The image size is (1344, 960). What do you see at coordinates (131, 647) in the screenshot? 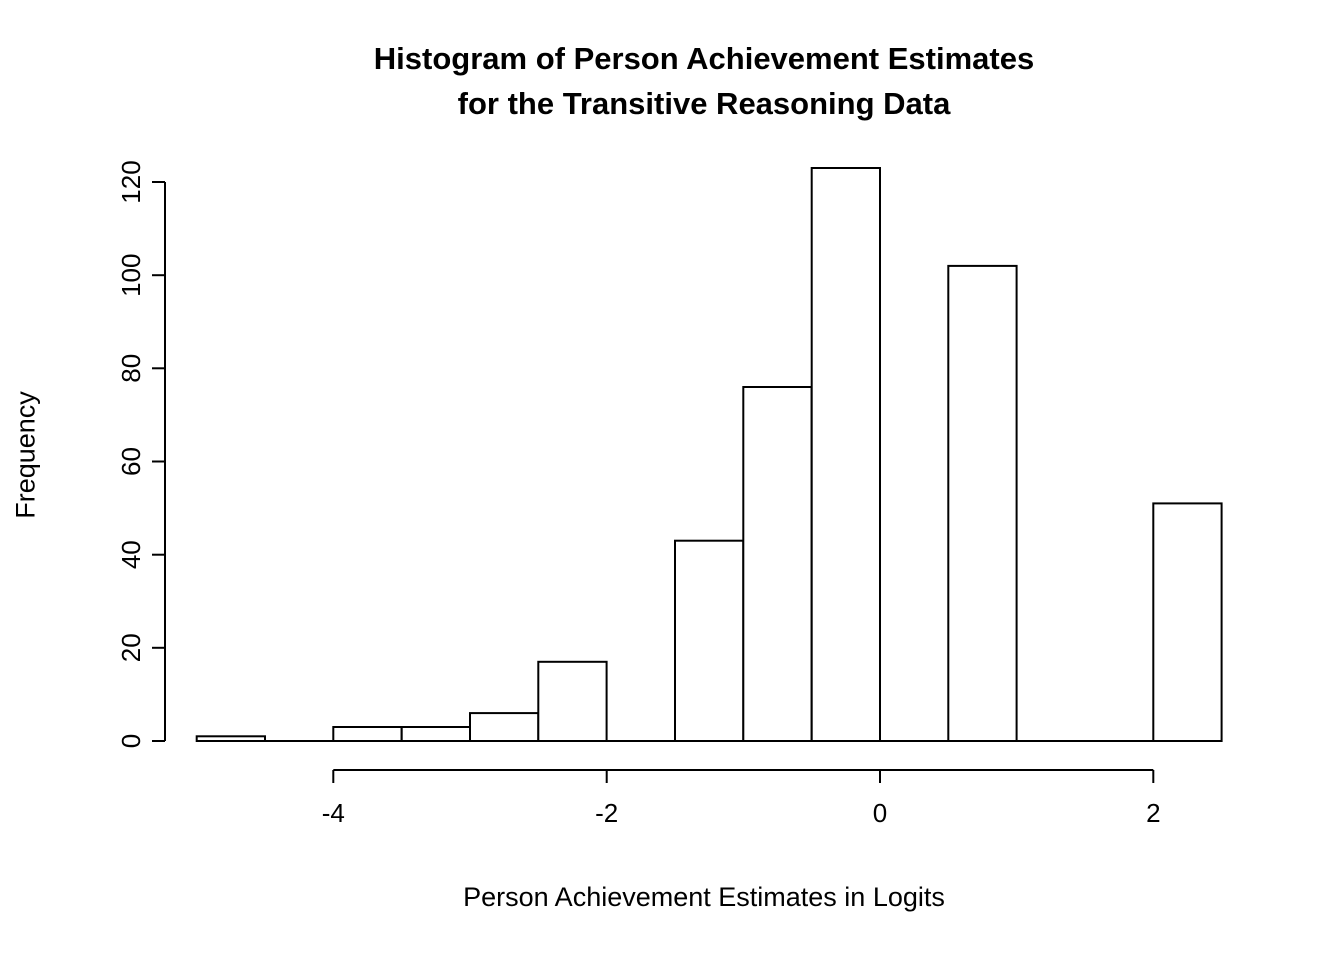
I see `y-tick-label: 20` at bounding box center [131, 647].